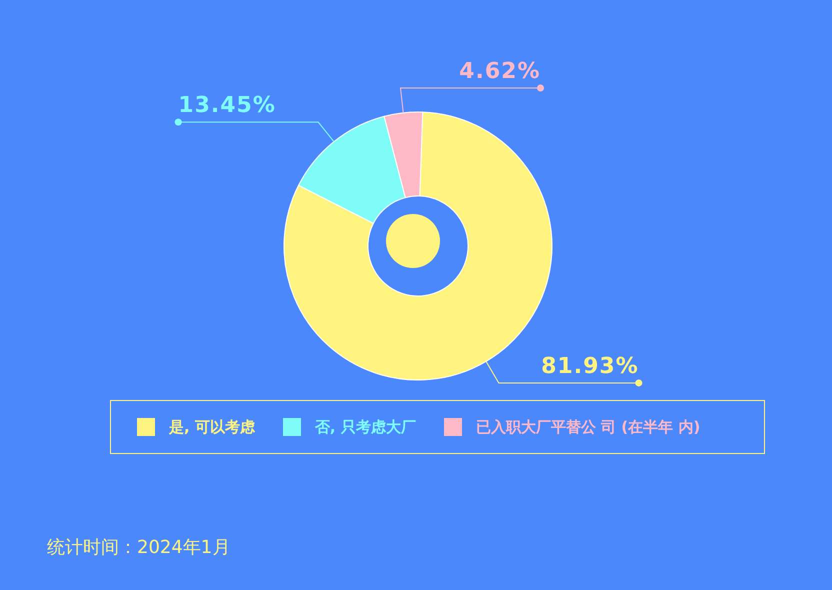 This screenshot has height=590, width=832. What do you see at coordinates (212, 427) in the screenshot?
I see `legend-label: 是, 可以考虑` at bounding box center [212, 427].